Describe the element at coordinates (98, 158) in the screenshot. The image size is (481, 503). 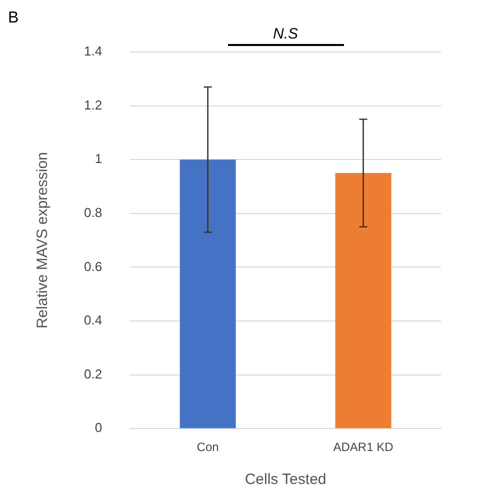
I see `y-tick-label: 1` at that location.